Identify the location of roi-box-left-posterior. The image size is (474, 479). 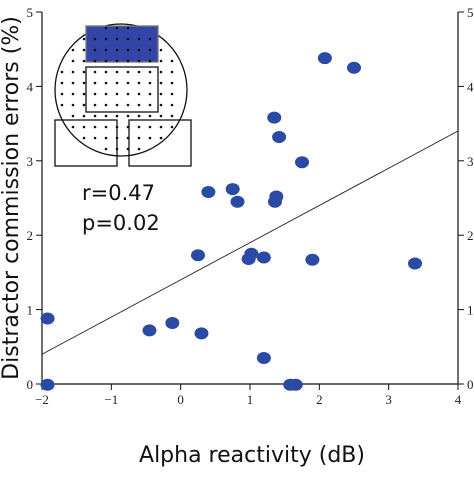
(86, 143).